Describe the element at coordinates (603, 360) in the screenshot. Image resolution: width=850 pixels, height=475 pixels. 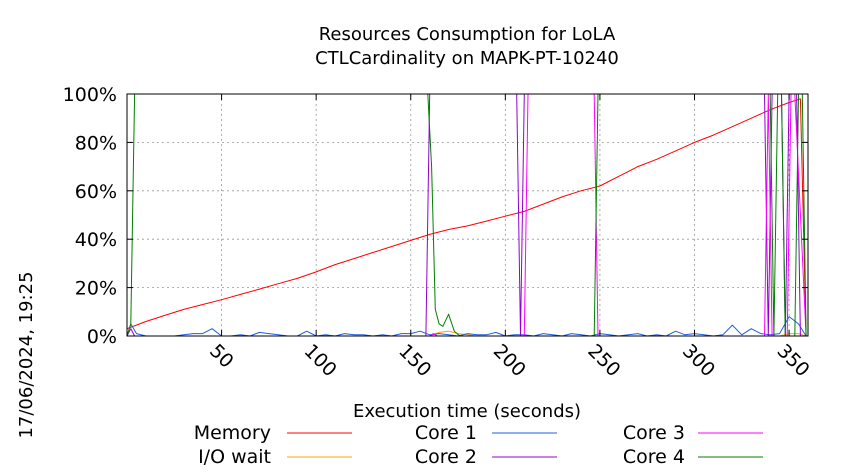
I see `x-tick-label: 250` at that location.